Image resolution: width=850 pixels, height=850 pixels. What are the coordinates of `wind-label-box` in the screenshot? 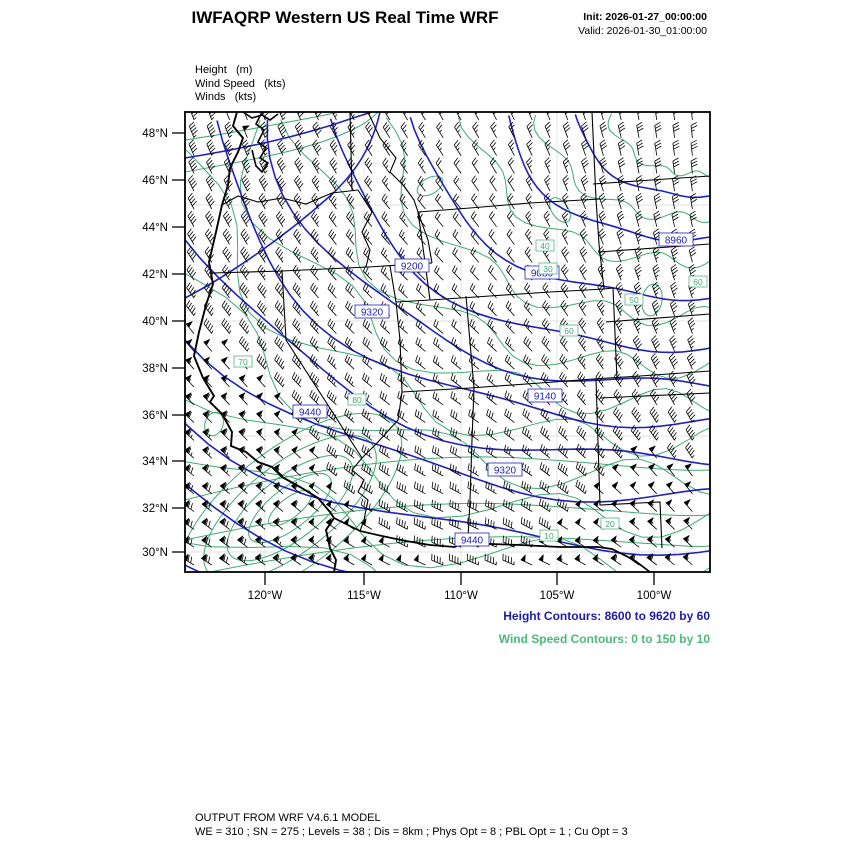 It's located at (545, 245).